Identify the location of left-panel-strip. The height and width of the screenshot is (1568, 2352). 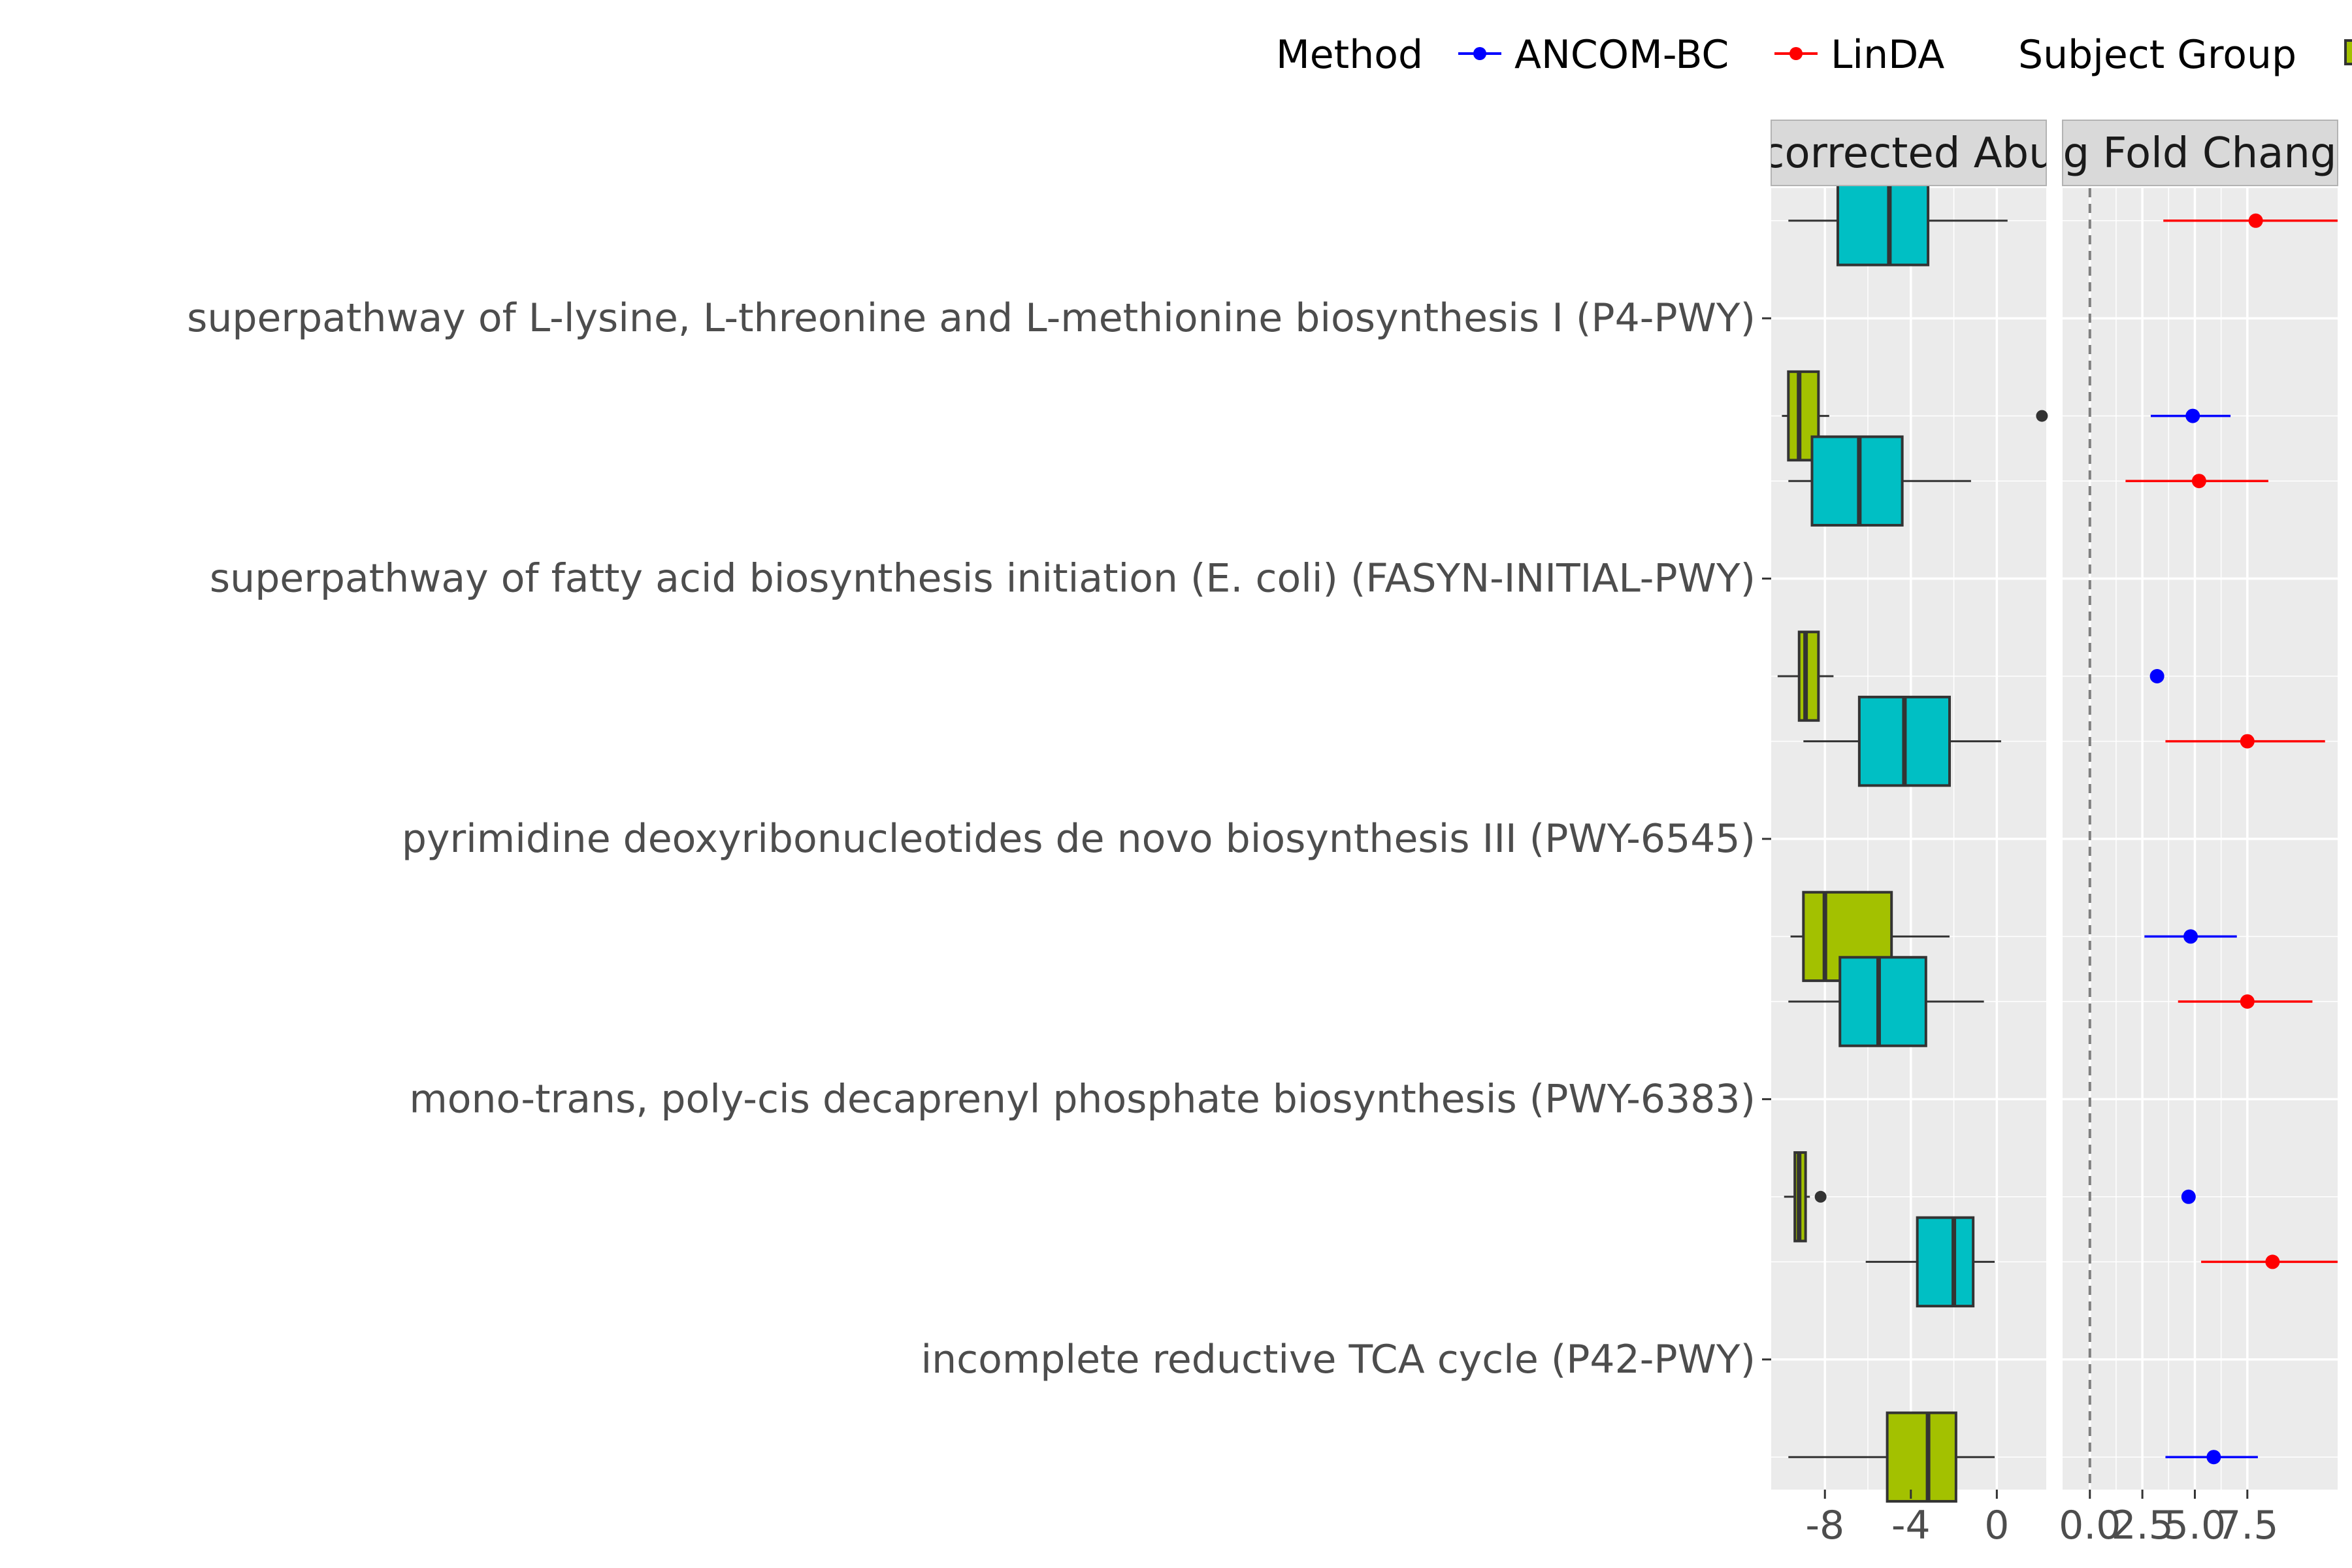
(1909, 153).